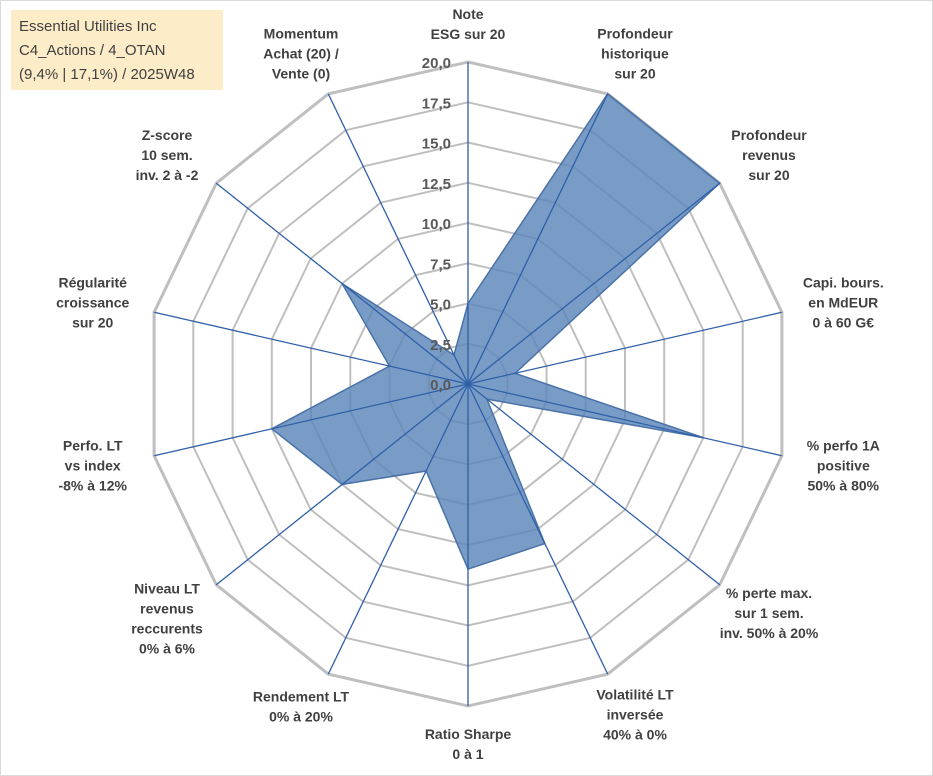 The image size is (933, 776). I want to click on axis-label-line: ESG sur 20, so click(468, 34).